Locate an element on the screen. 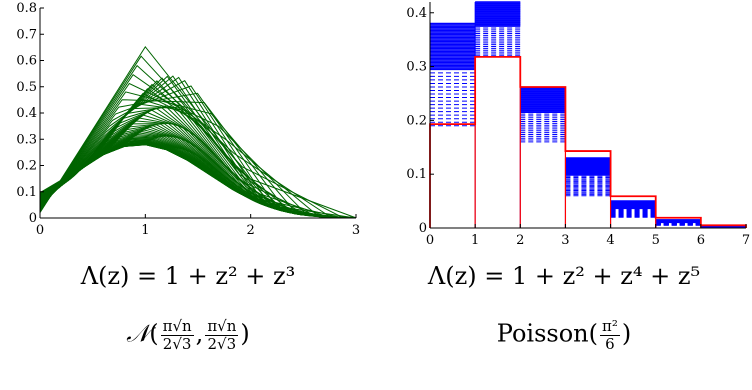  comma: , is located at coordinates (199, 333).